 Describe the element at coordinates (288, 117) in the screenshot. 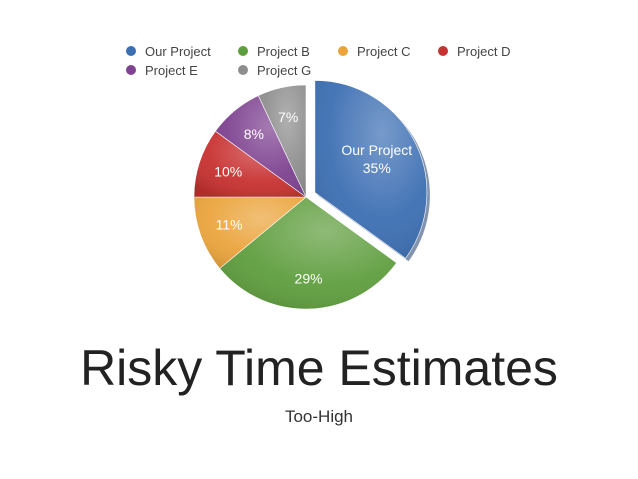

I see `pie-slice-label: 7%` at that location.